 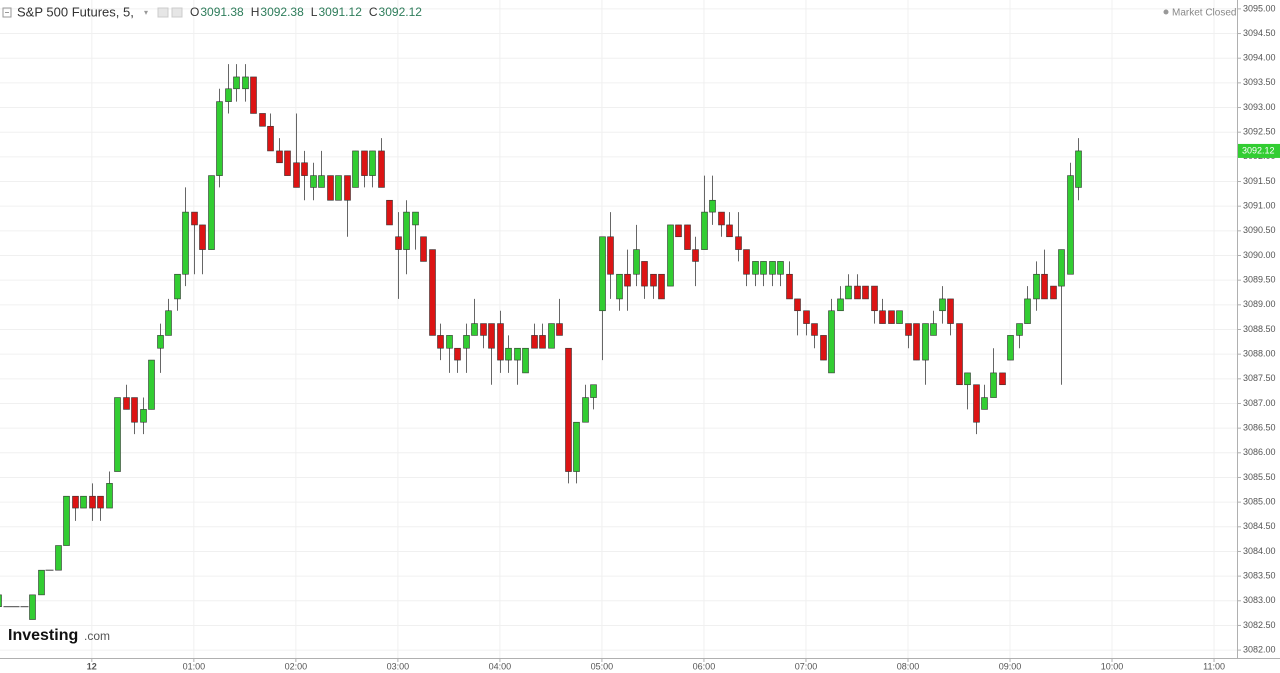 What do you see at coordinates (1259, 502) in the screenshot?
I see `y-tick-label: 3085.00` at bounding box center [1259, 502].